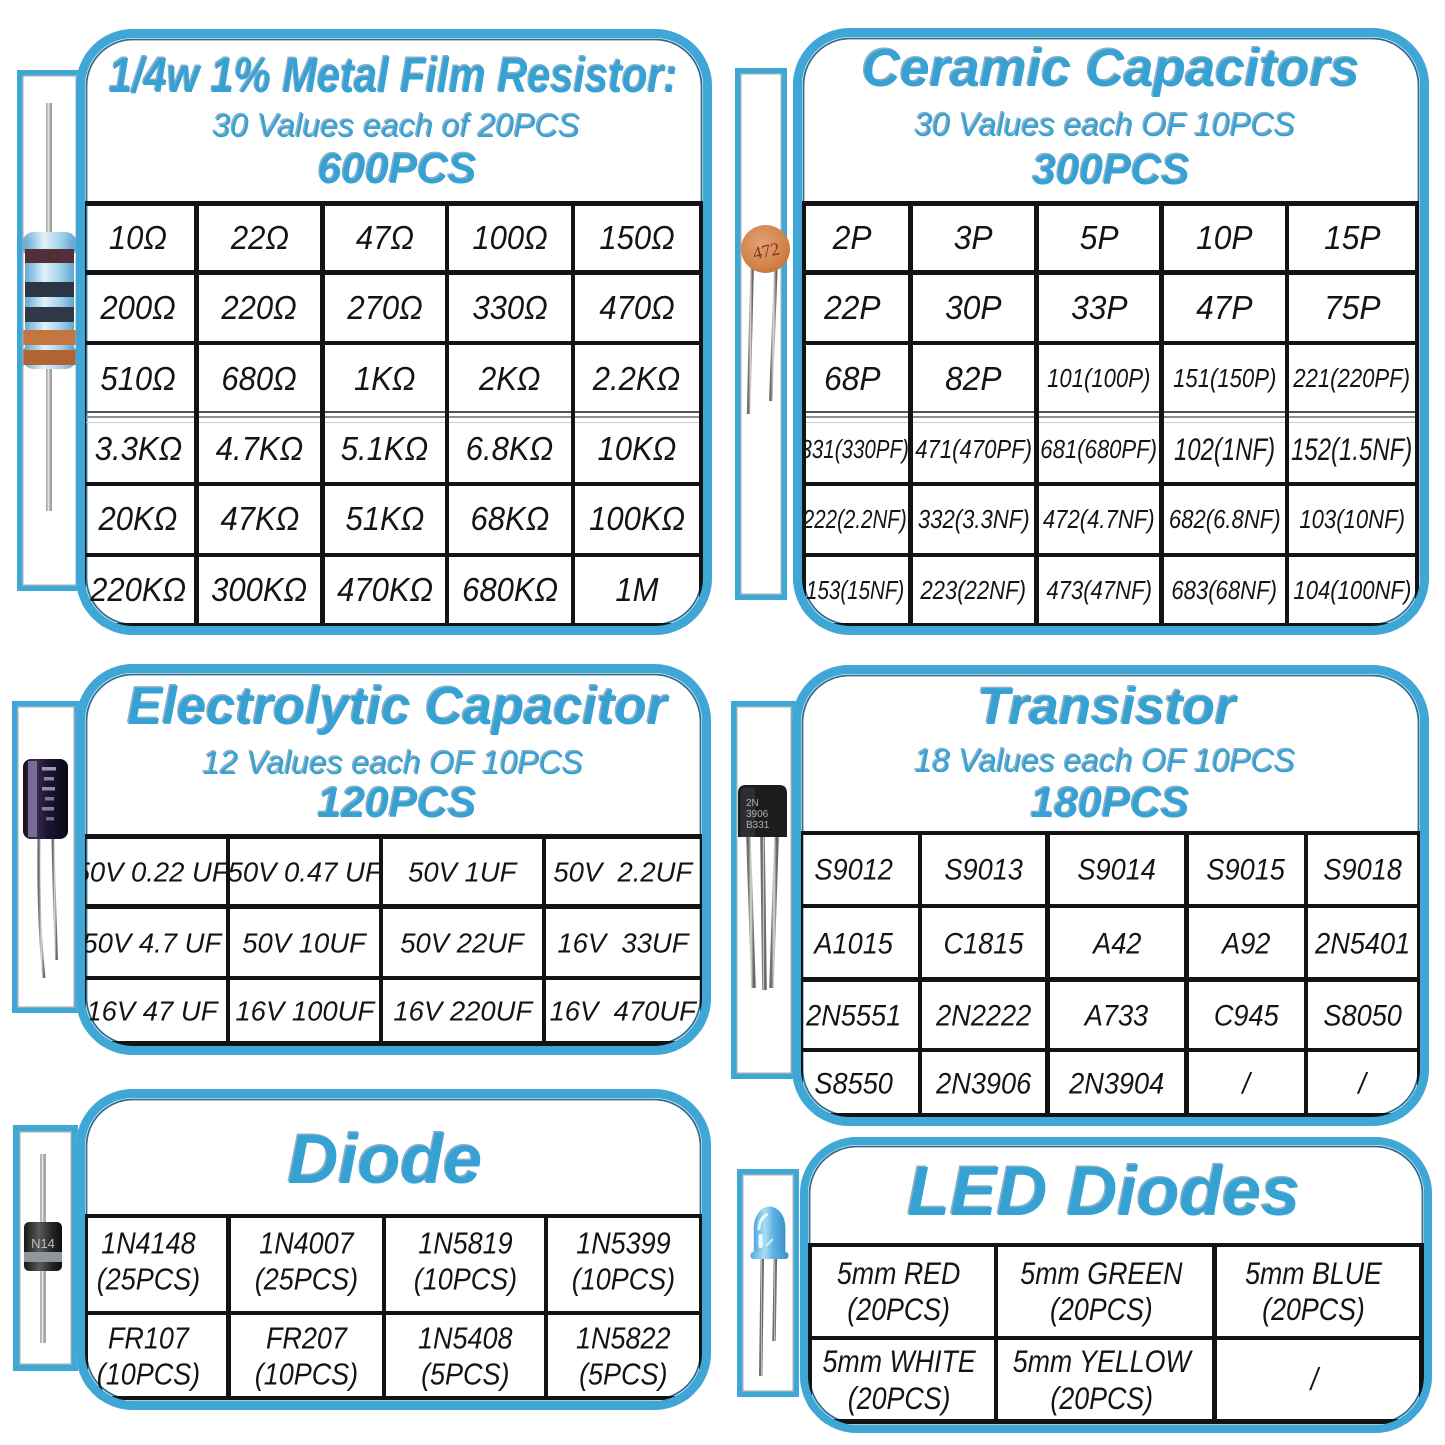 The height and width of the screenshot is (1445, 1445). I want to click on svg-text: 2N, so click(752, 803).